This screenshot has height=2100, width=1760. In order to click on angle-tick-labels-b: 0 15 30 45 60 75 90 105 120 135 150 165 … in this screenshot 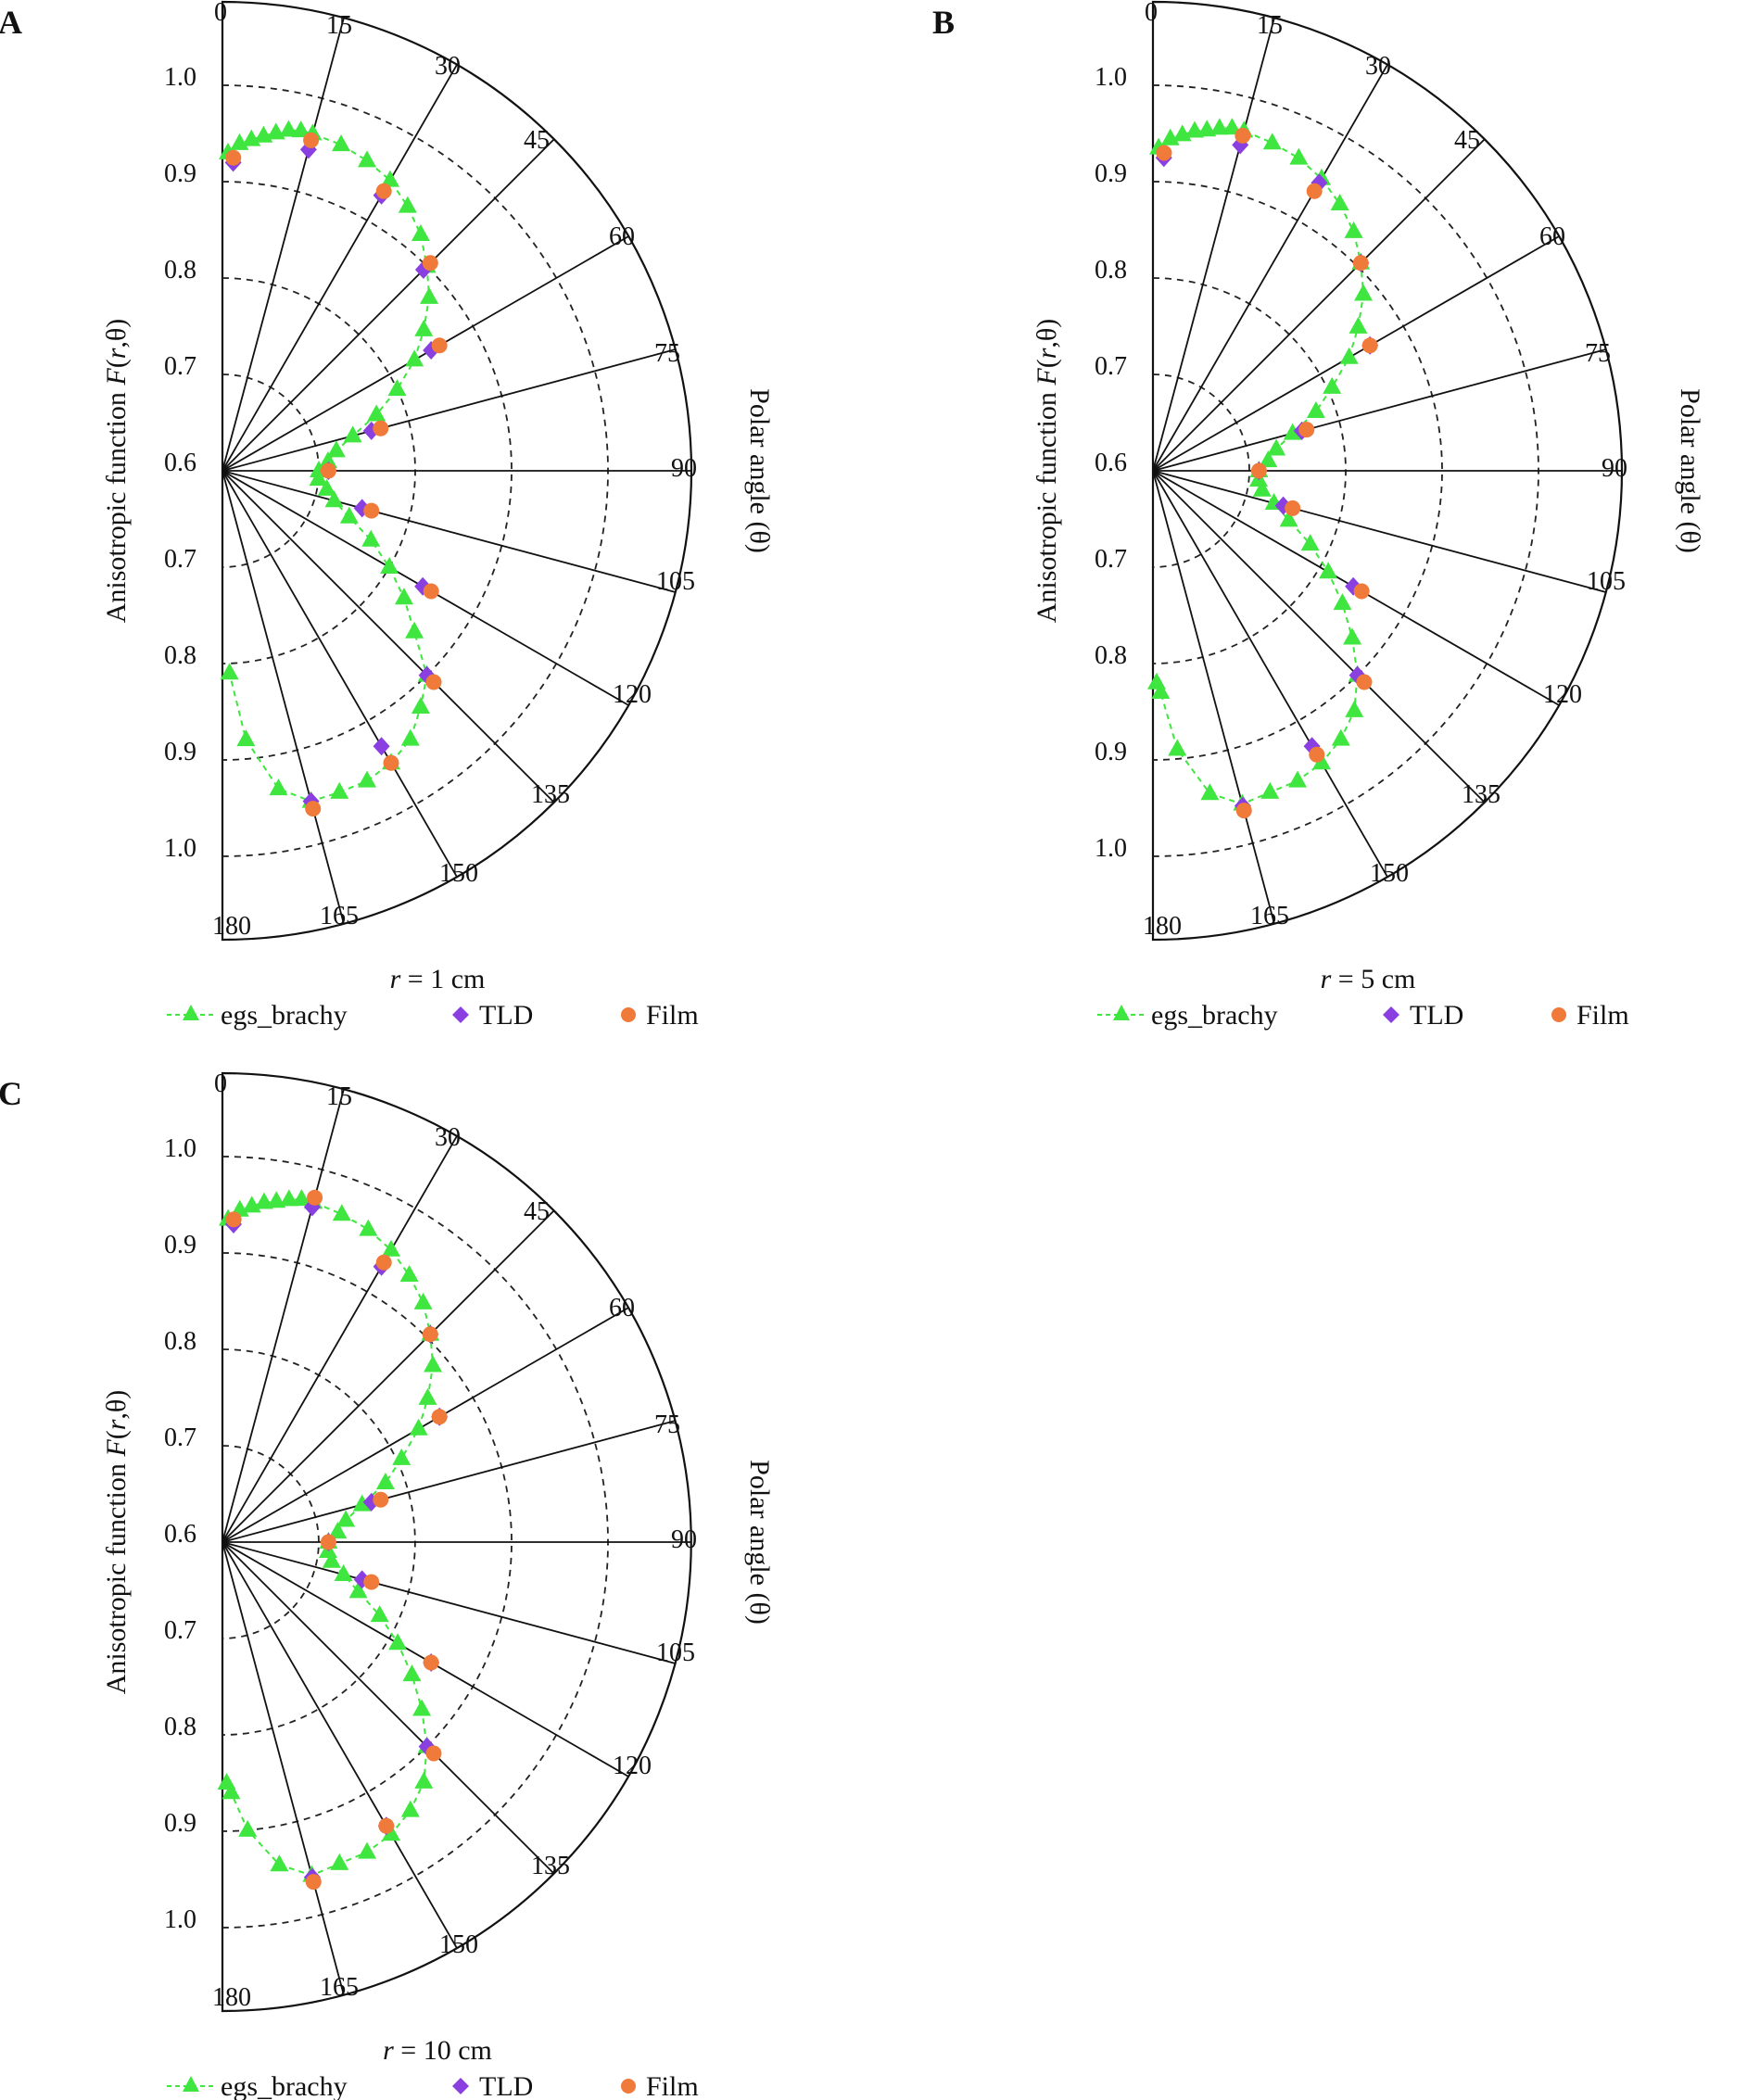, I will do `click(1385, 470)`.